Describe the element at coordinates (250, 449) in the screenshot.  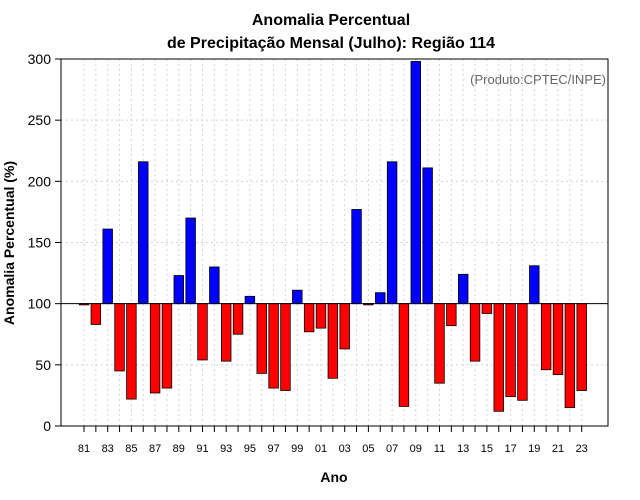
I see `x-tick-label: 95` at that location.